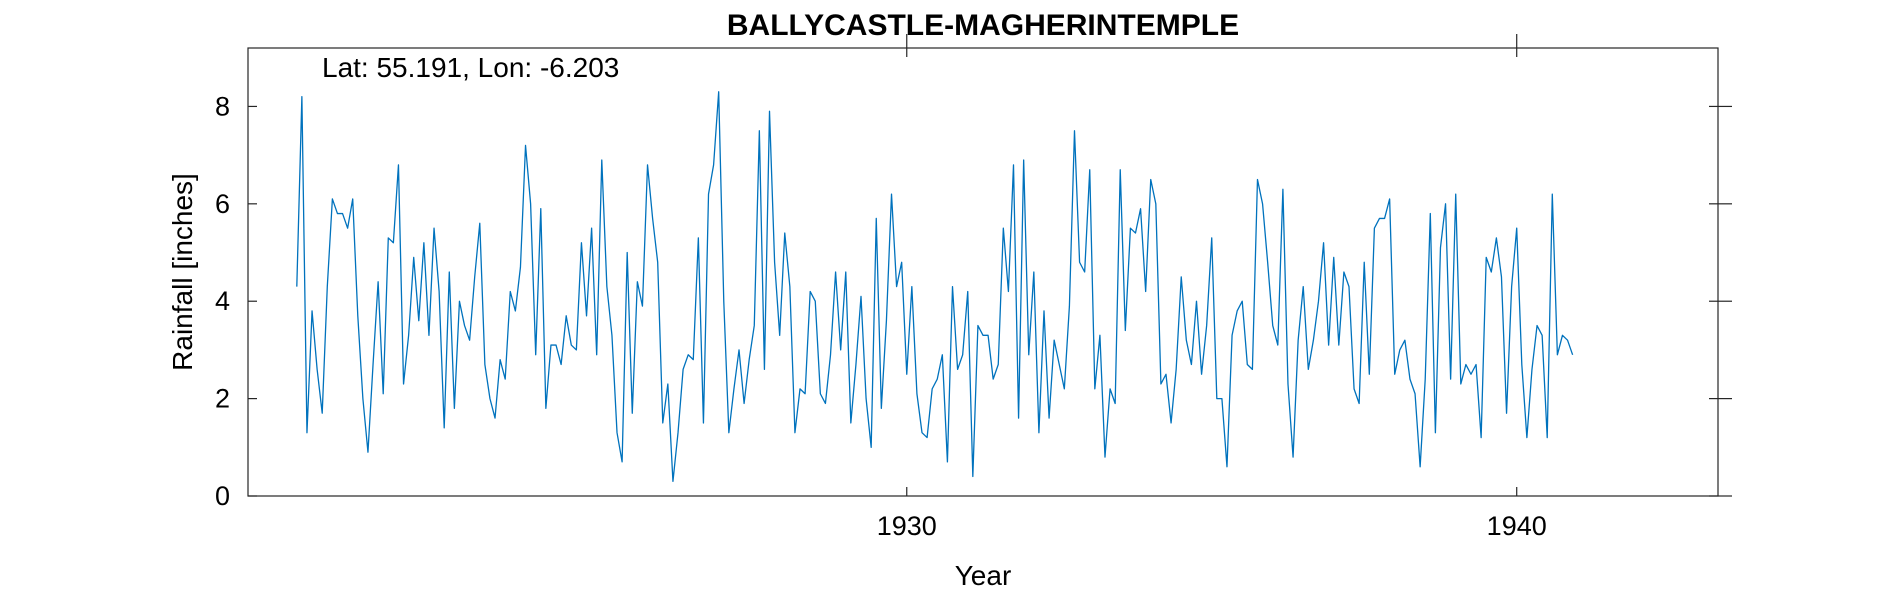 The height and width of the screenshot is (591, 1890). I want to click on y-tick-label: 4, so click(222, 301).